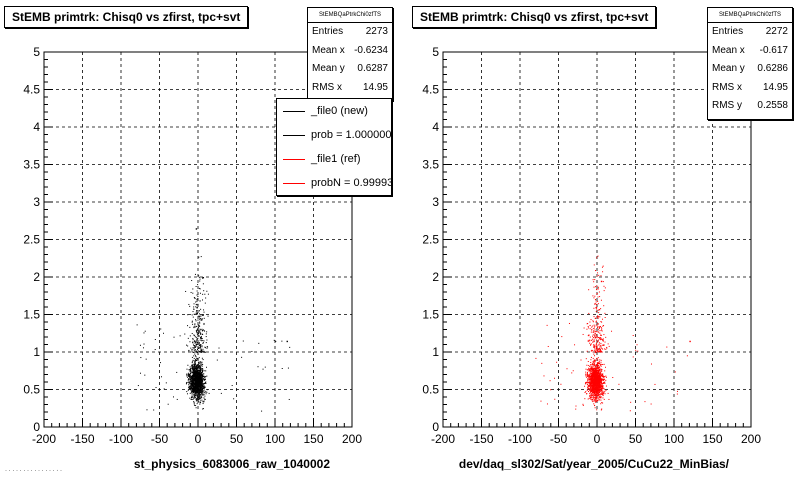  What do you see at coordinates (36, 427) in the screenshot?
I see `y-tick-label: 0` at bounding box center [36, 427].